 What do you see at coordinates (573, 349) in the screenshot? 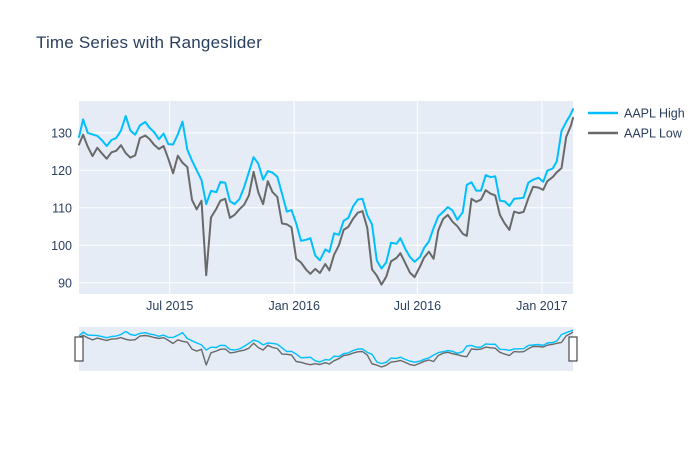
I see `rangeslider-right-handle` at bounding box center [573, 349].